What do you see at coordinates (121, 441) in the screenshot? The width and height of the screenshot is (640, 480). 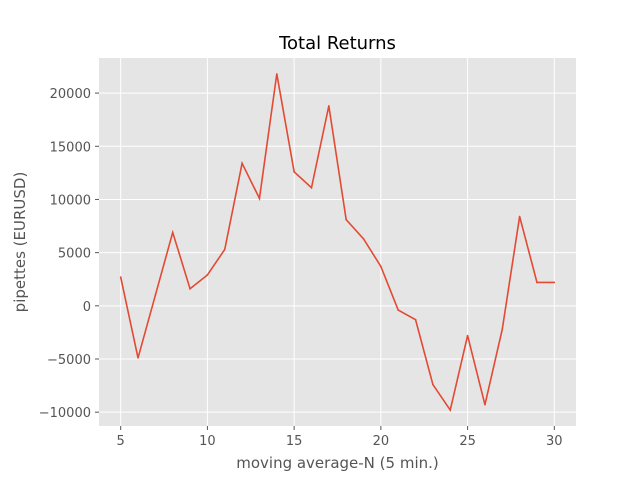 I see `x-tick-label: 5` at bounding box center [121, 441].